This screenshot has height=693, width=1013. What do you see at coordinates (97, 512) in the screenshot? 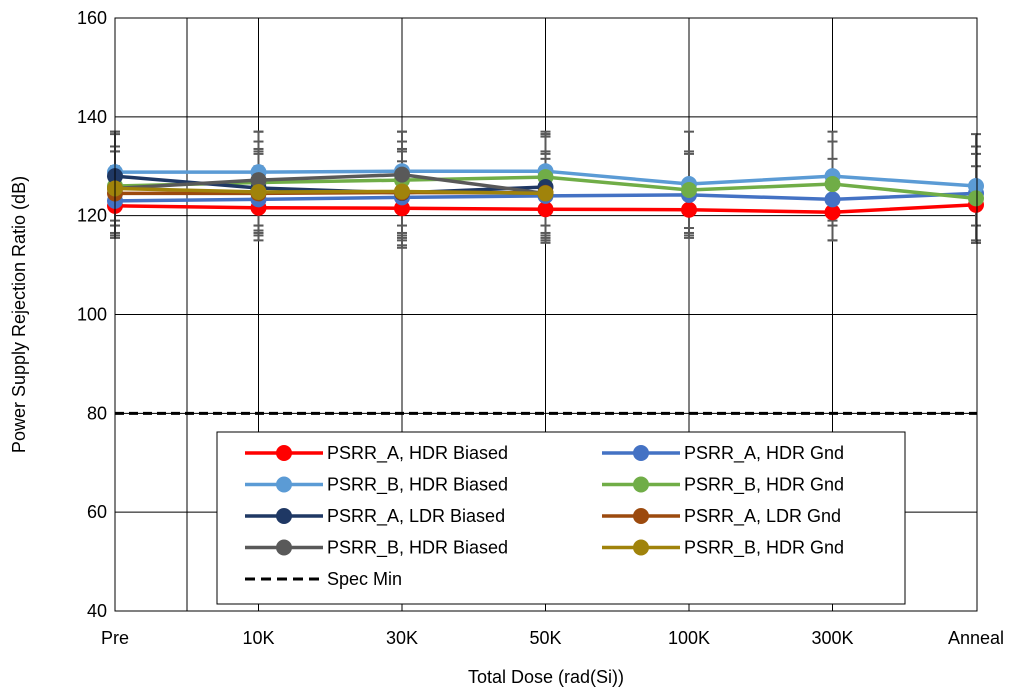
I see `y-tick-label: 60` at bounding box center [97, 512].